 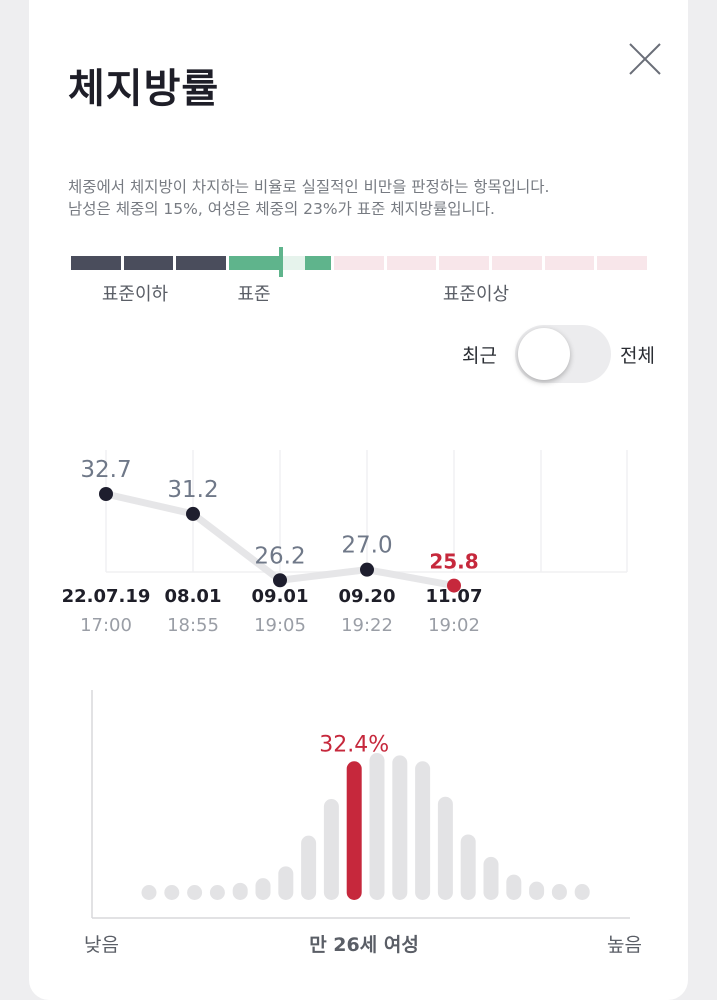 I want to click on scale-label-above: 표준이상, so click(x=476, y=294).